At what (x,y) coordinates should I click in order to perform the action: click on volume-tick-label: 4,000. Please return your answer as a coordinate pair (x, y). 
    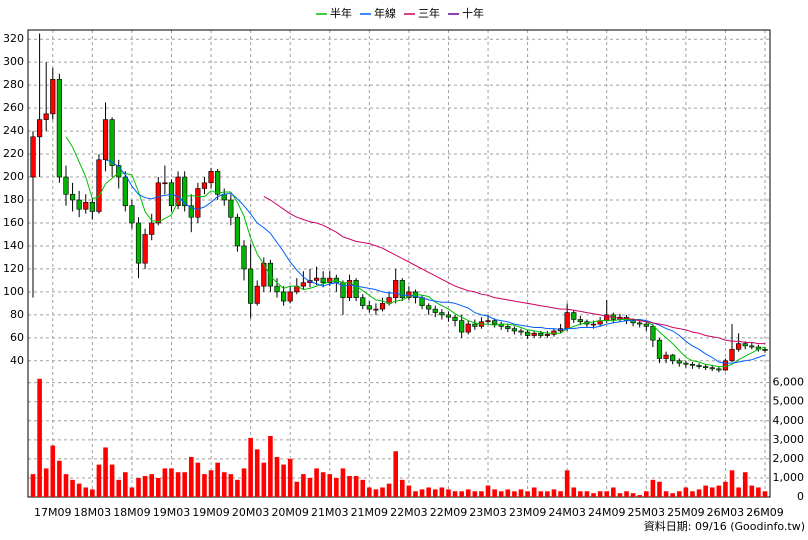
    Looking at the image, I should click on (789, 420).